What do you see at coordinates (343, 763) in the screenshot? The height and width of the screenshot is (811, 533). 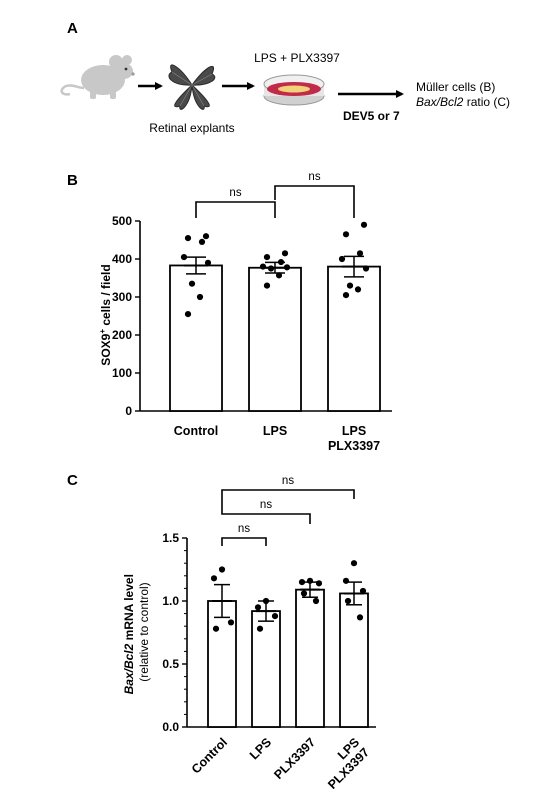 I see `category-label: LPSPLX3397` at bounding box center [343, 763].